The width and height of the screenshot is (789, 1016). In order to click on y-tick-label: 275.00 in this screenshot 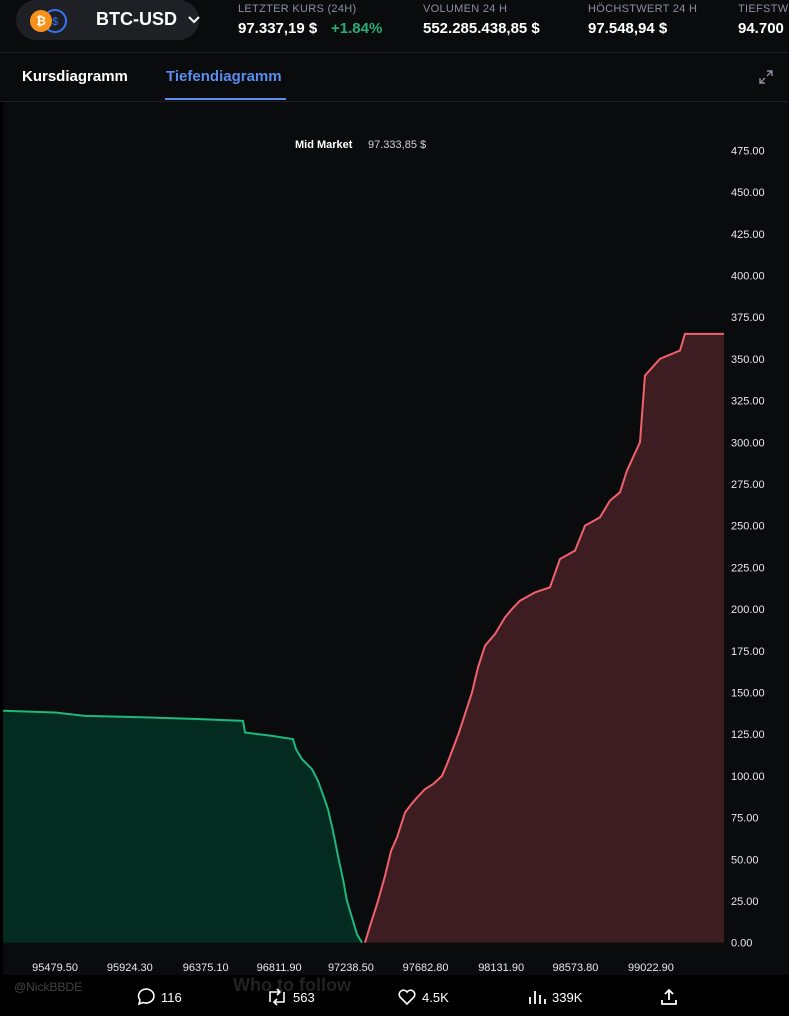, I will do `click(748, 485)`.